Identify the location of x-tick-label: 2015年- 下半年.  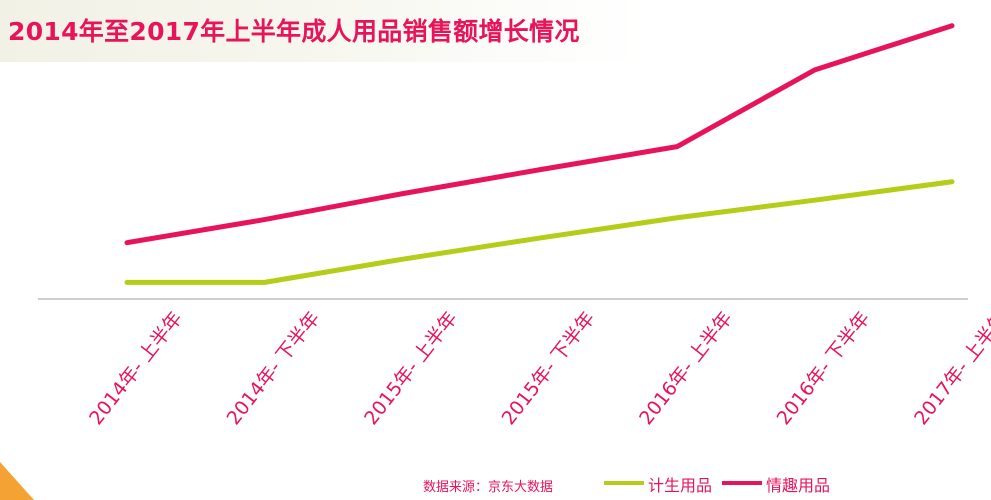
(549, 369).